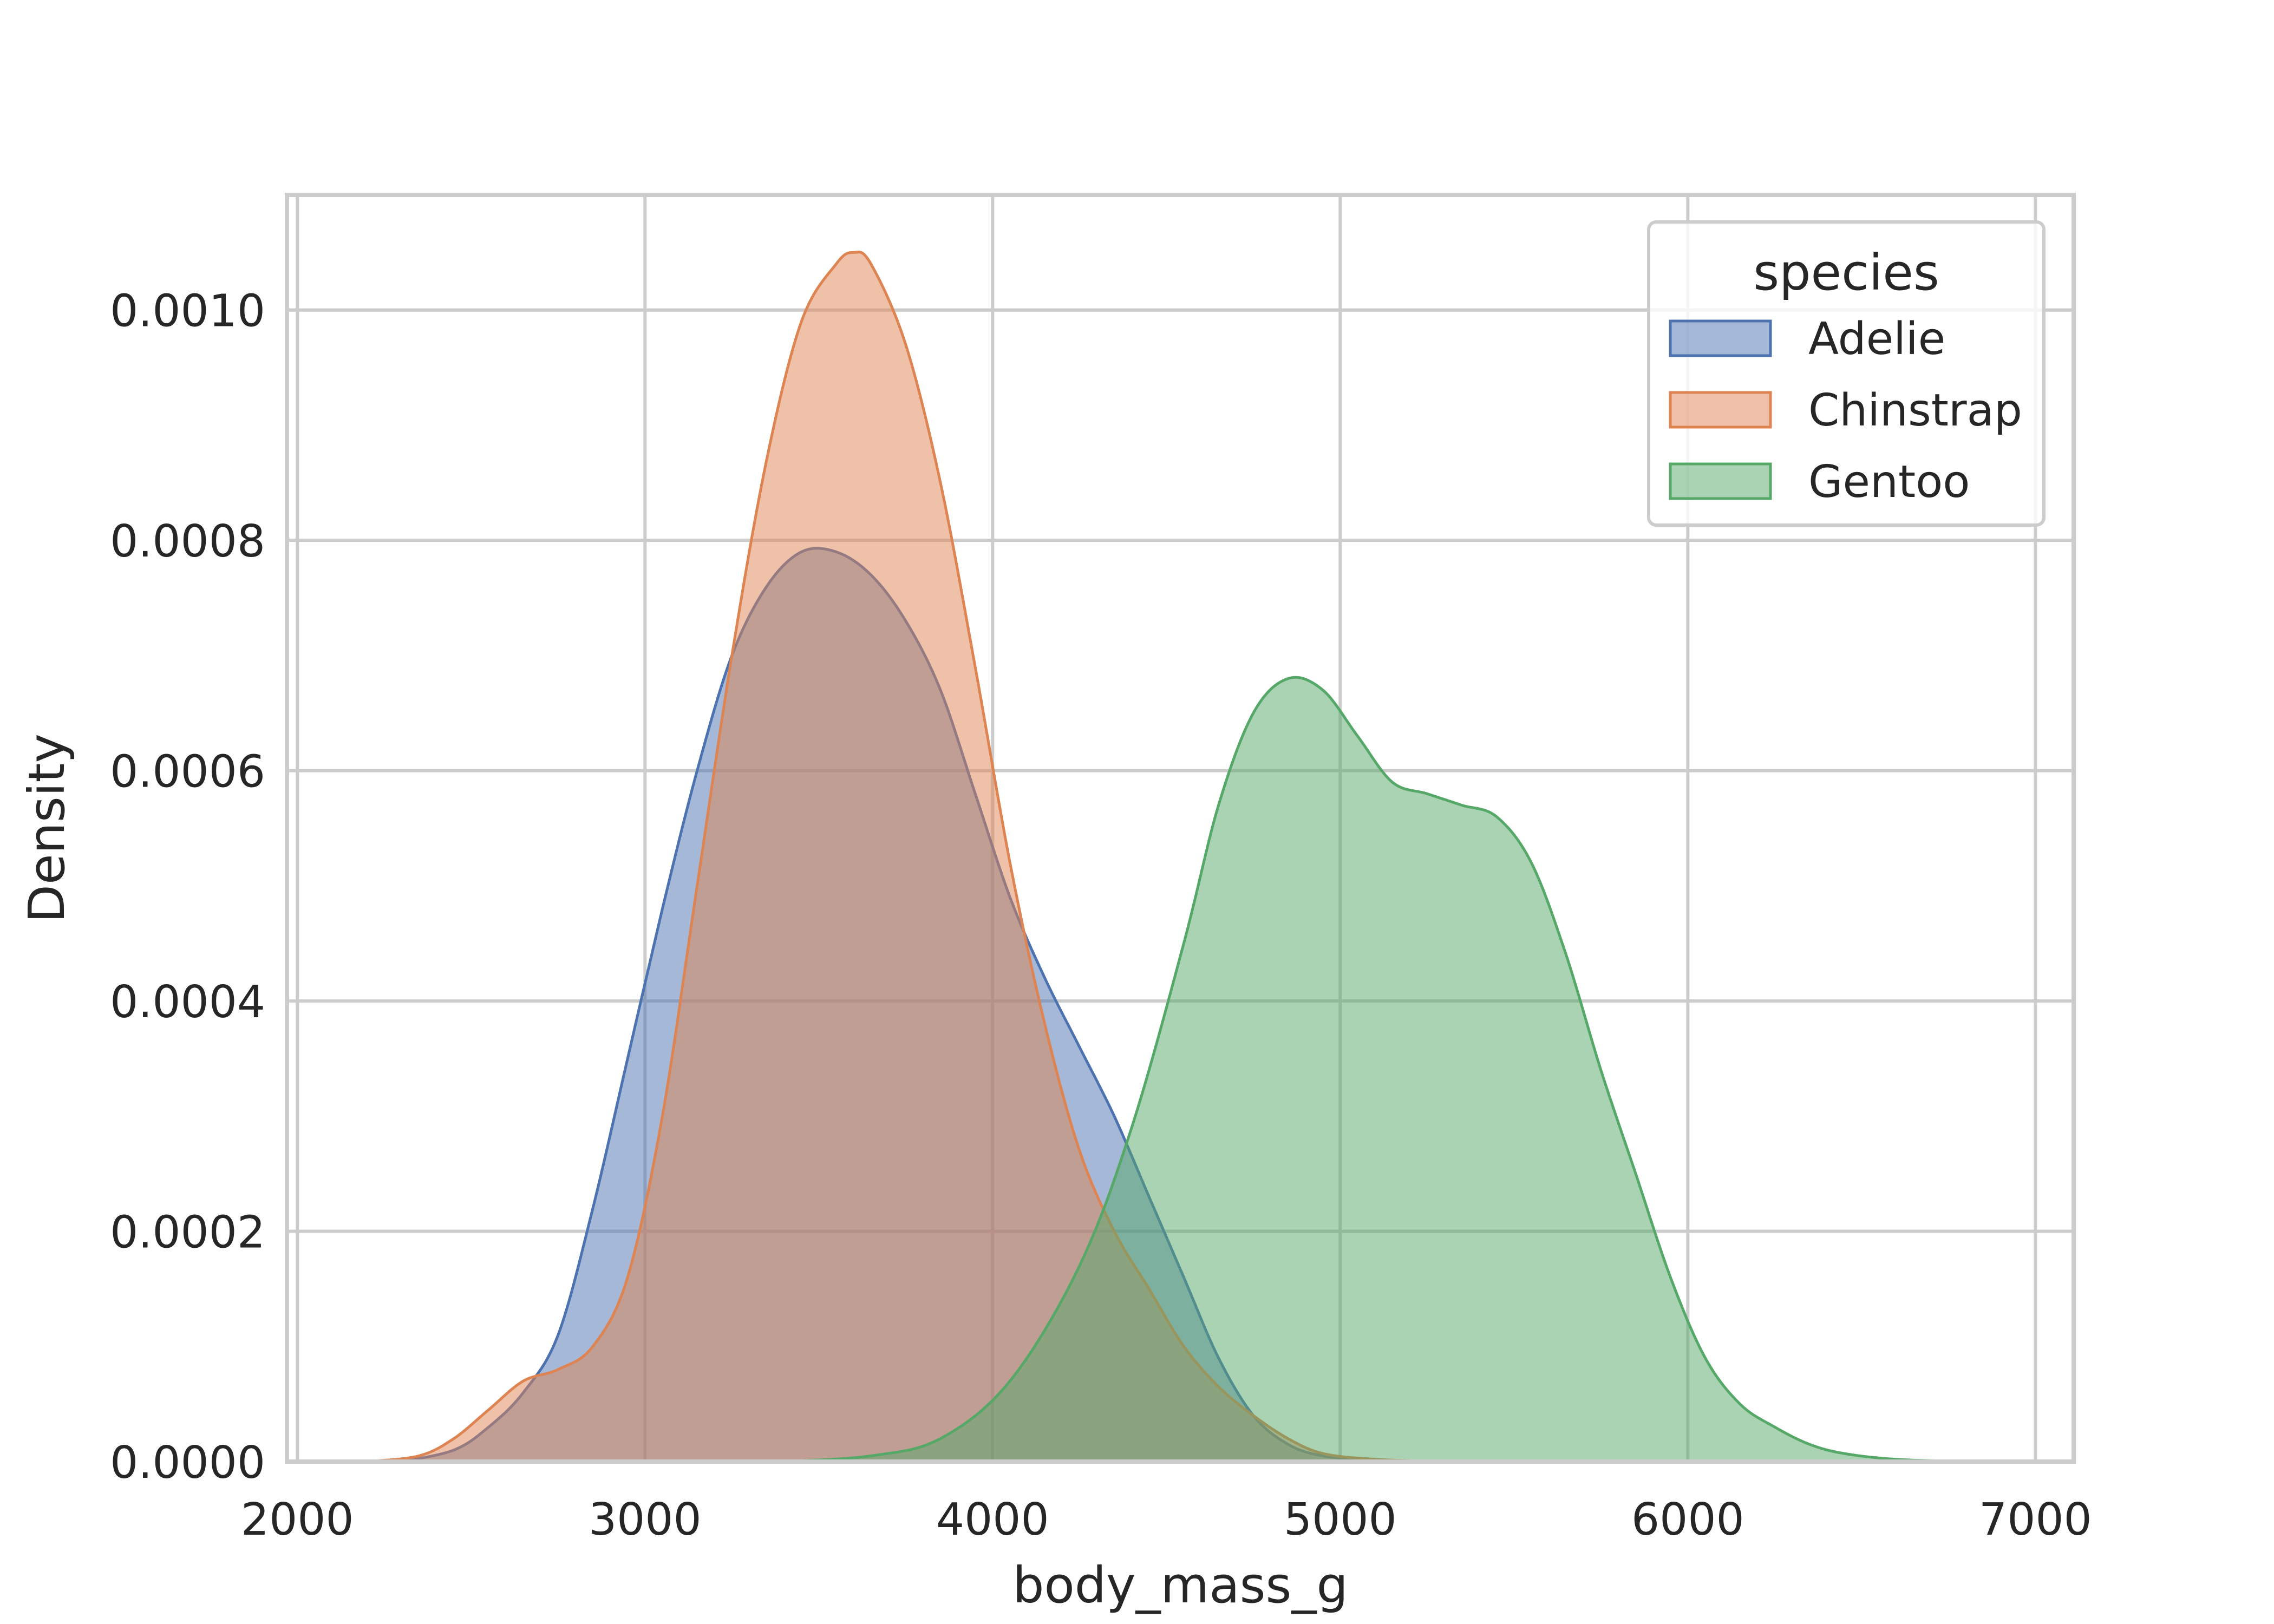  What do you see at coordinates (1915, 410) in the screenshot?
I see `legend-label-chinstrap: Chinstrap` at bounding box center [1915, 410].